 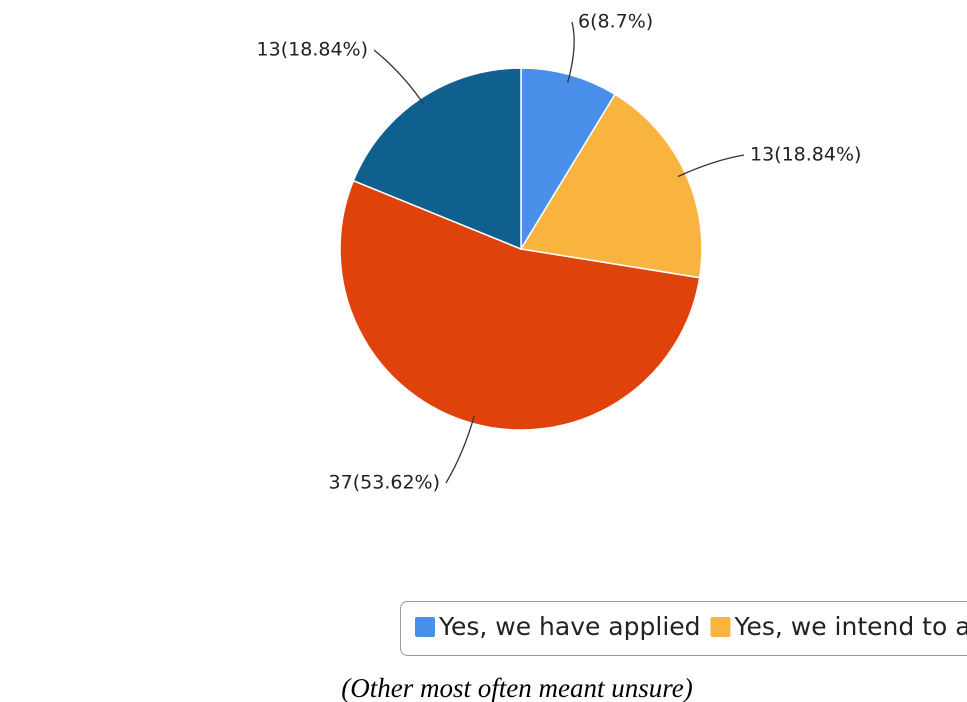 I want to click on legend-label: Yes, we have applied, so click(x=569, y=626).